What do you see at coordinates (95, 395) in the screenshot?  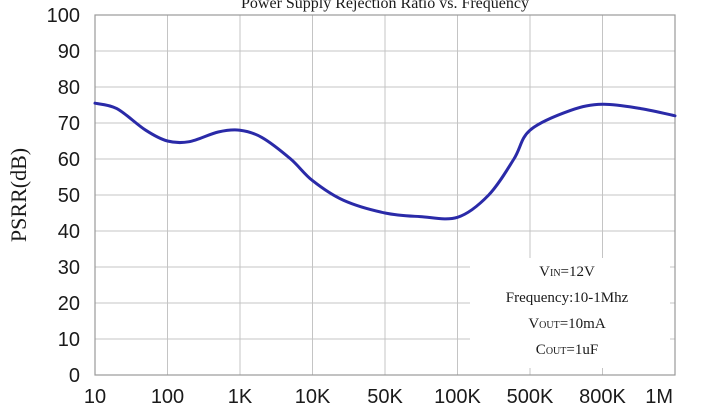 I see `x-tick-label: 10` at bounding box center [95, 395].